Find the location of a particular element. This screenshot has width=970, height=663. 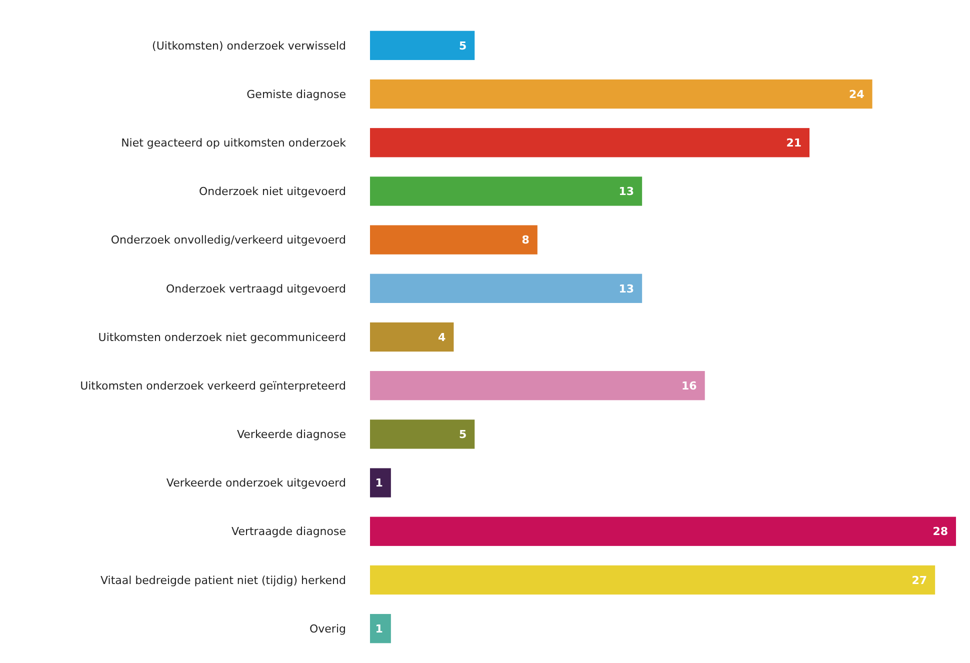

y-tick-label: Verkeerde onderzoek uitgevoerd is located at coordinates (256, 483).